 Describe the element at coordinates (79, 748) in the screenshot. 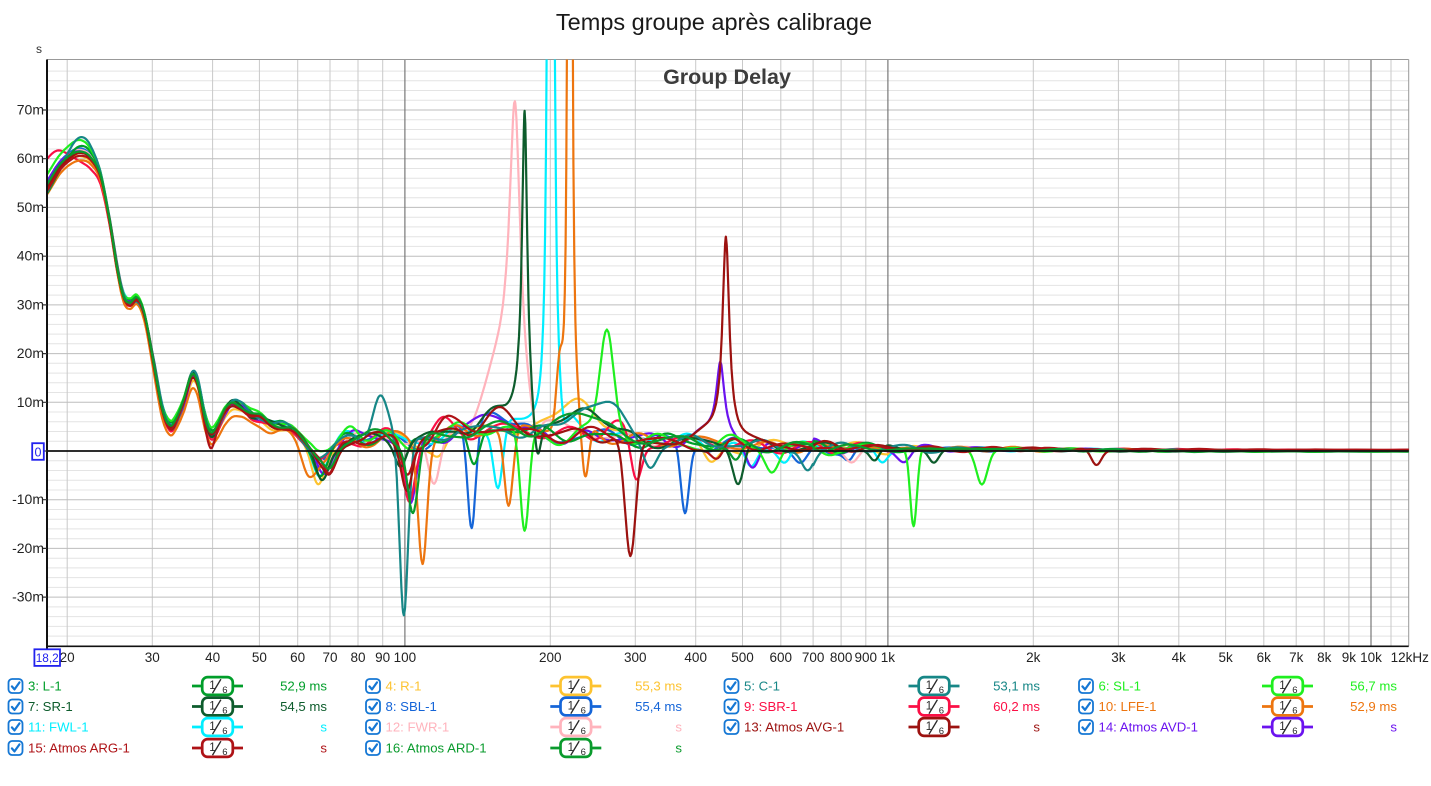

I see `svg-text: 15: Atmos ARG-1` at that location.